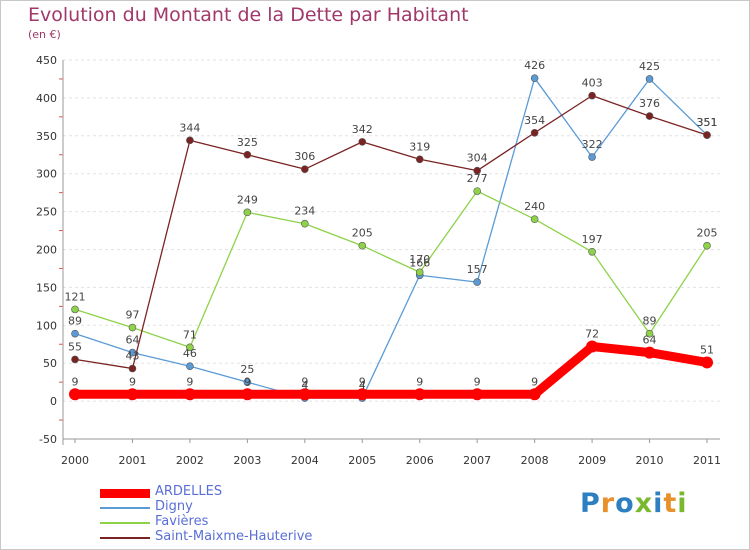 The image size is (750, 550). Describe the element at coordinates (534, 206) in the screenshot. I see `data-label: 240` at that location.